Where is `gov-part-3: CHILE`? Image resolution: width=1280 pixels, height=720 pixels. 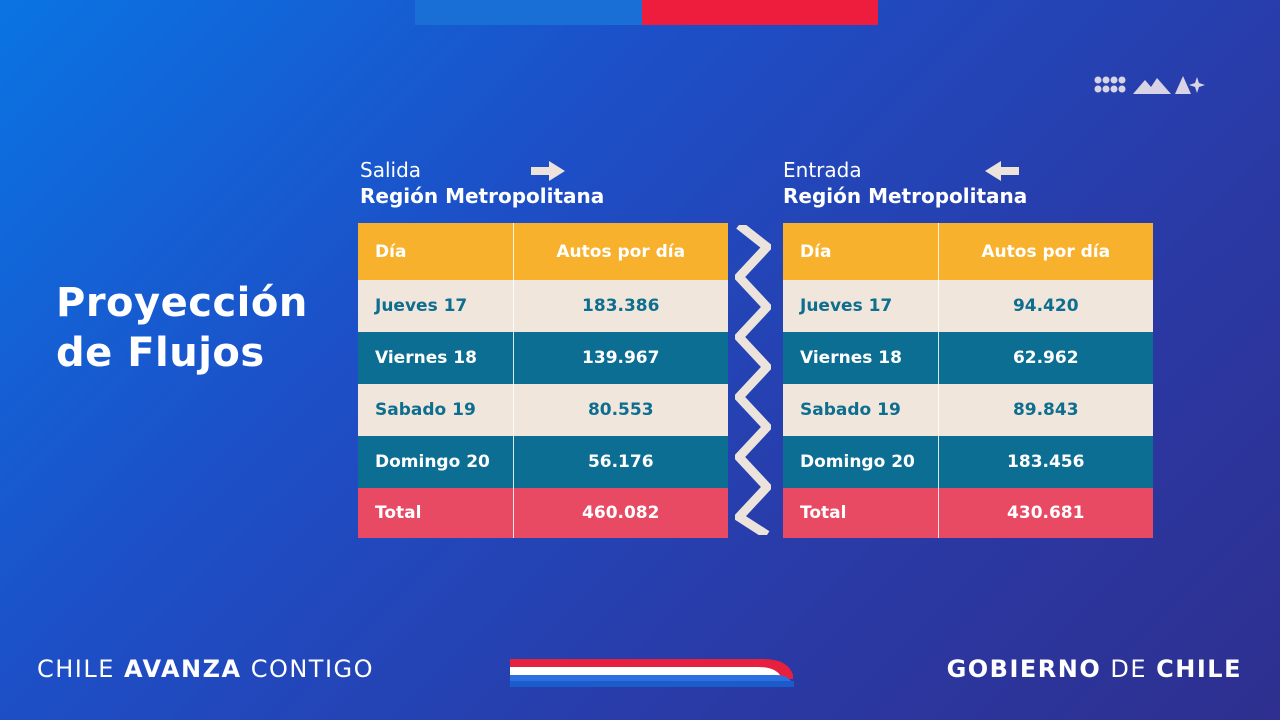
gov-part-3: CHILE is located at coordinates (1199, 669).